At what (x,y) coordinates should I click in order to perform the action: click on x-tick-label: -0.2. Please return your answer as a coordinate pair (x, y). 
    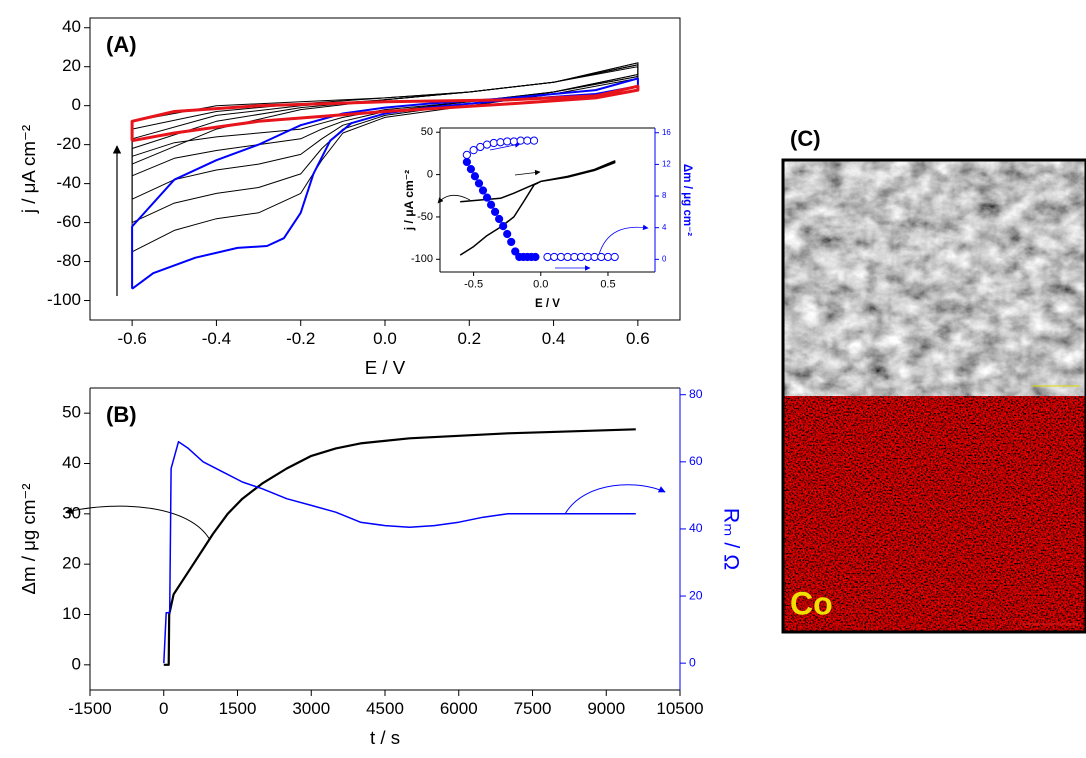
    Looking at the image, I should click on (300, 338).